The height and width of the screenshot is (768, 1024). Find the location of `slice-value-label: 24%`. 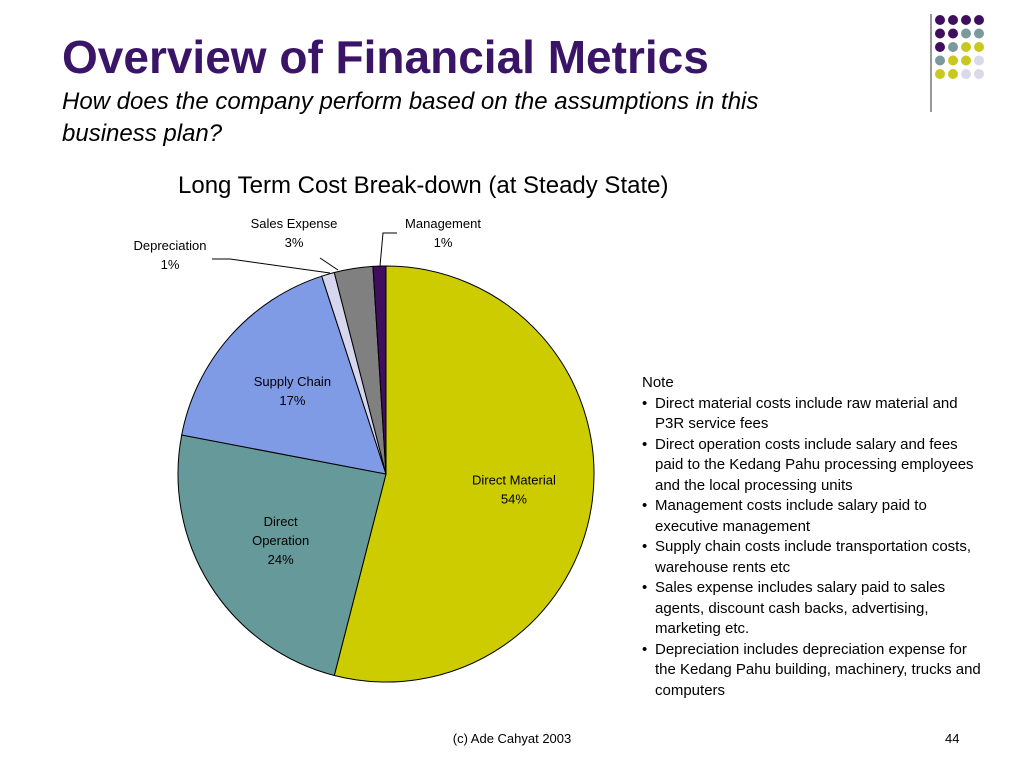

slice-value-label: 24% is located at coordinates (281, 559).